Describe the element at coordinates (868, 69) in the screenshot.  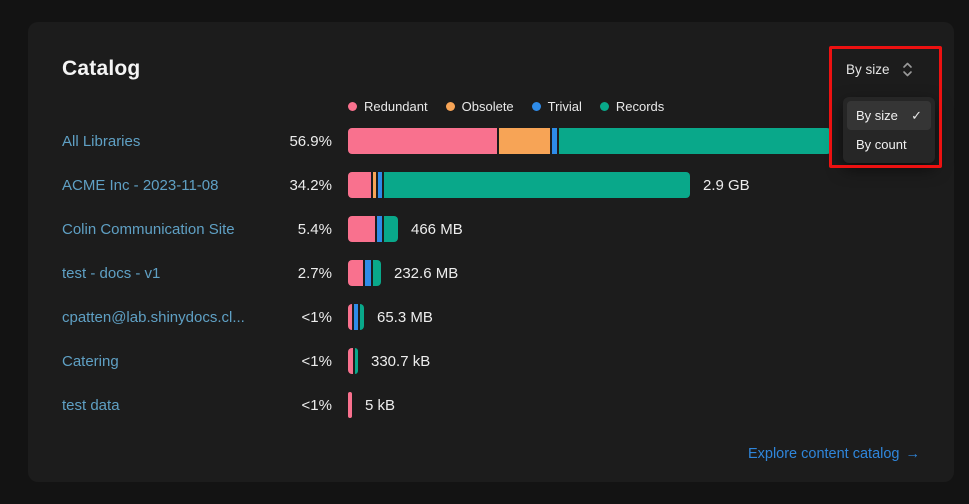
I see `sort-by-value: By size` at that location.